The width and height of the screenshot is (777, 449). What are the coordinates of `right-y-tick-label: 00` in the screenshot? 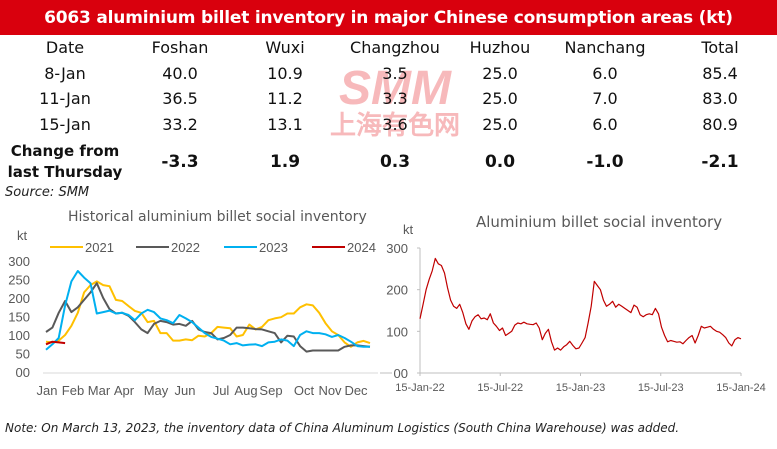 It's located at (401, 373).